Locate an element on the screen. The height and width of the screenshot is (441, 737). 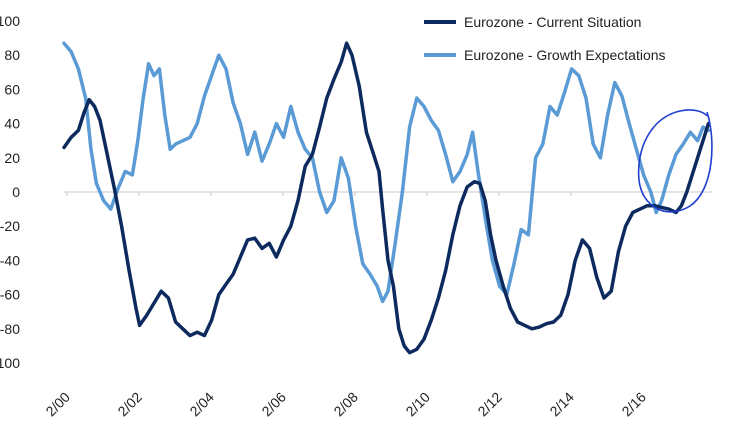
x-tick-label: 2/08 is located at coordinates (345, 404).